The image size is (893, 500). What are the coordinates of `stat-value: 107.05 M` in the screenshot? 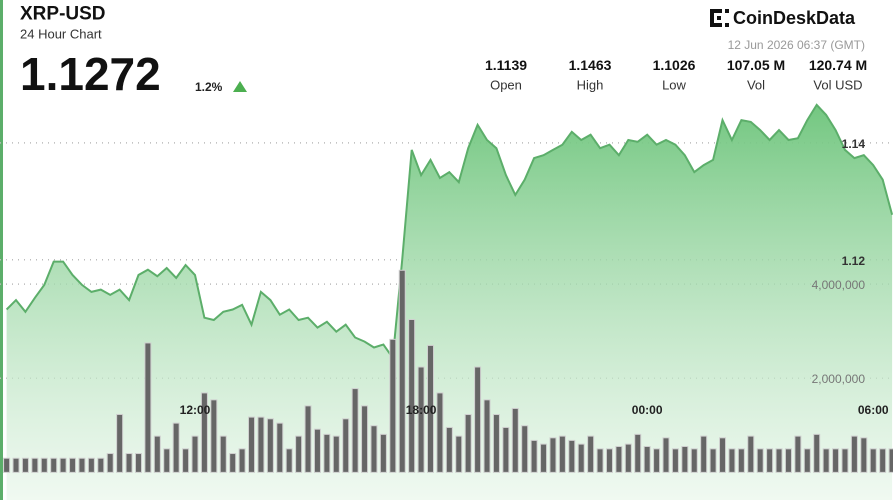 It's located at (756, 65).